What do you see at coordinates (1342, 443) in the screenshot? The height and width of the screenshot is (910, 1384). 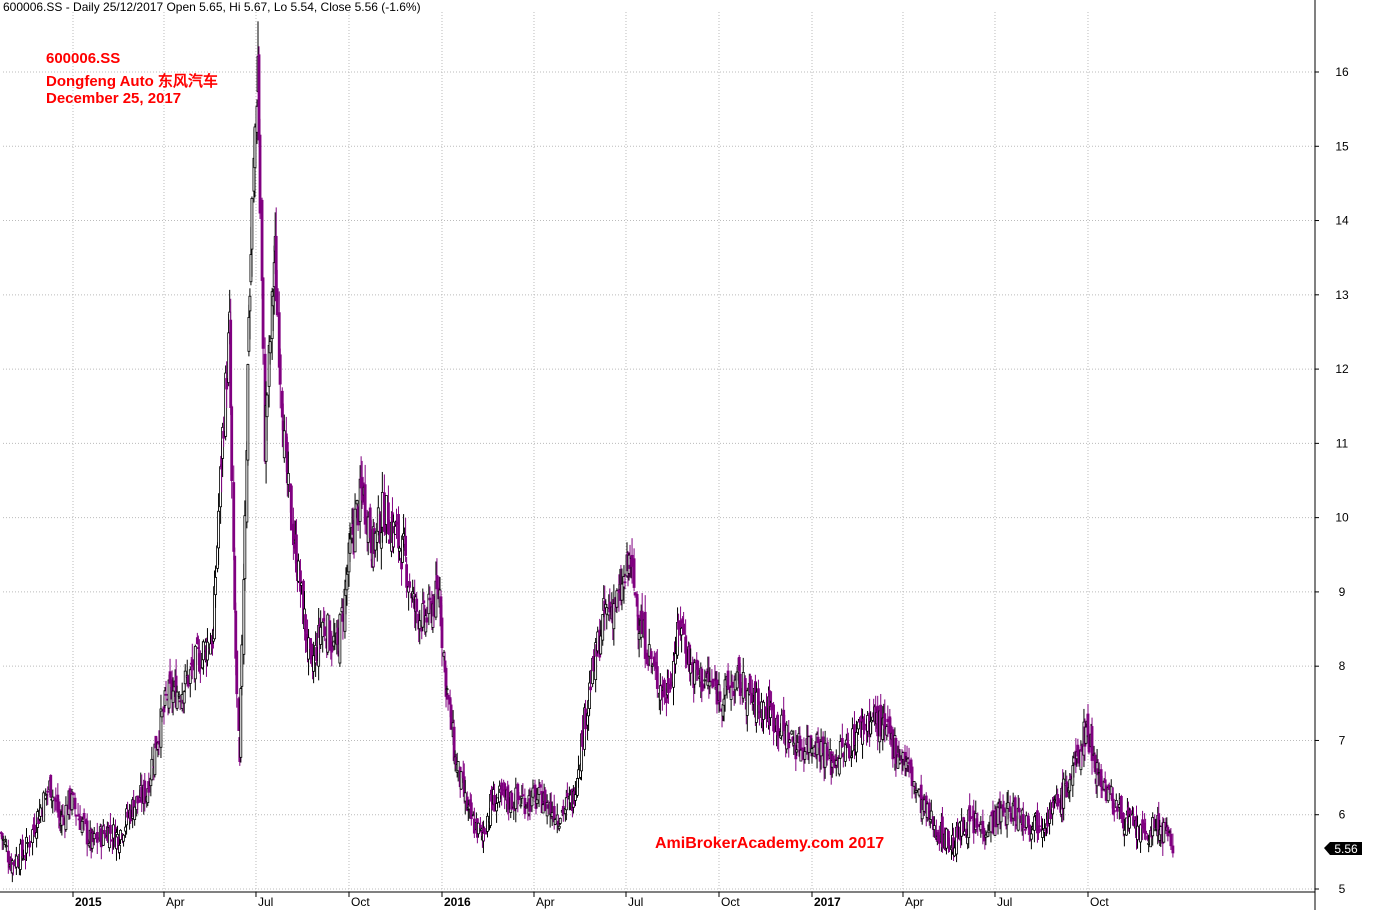 I see `y-tick-label: 11` at bounding box center [1342, 443].